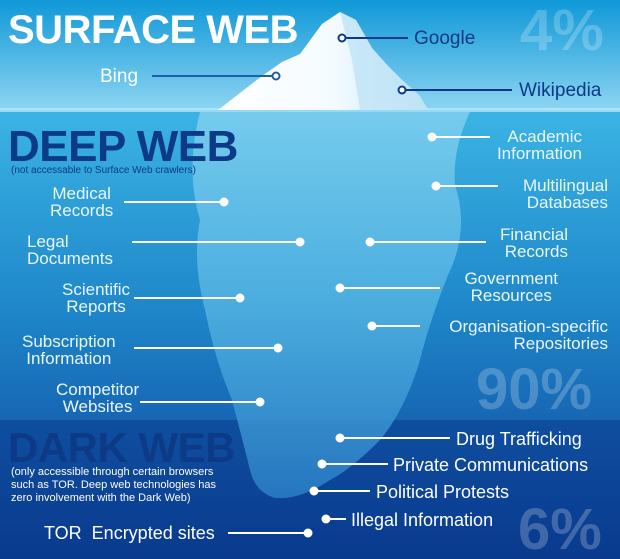 The image size is (620, 559). I want to click on label-competitor-websites: Competitor Websites, so click(98, 398).